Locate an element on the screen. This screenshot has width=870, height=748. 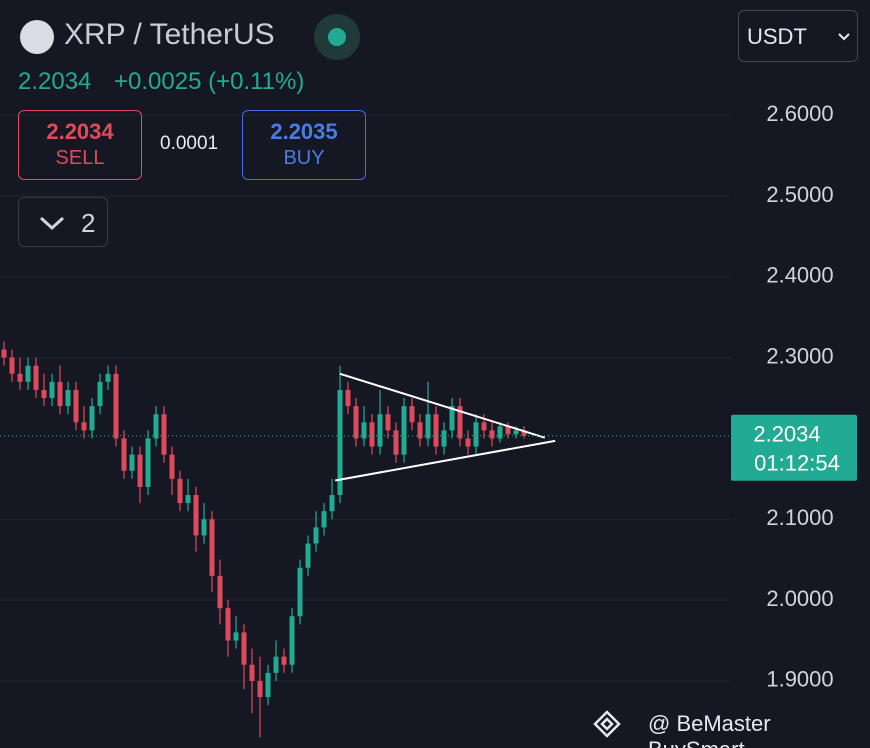
y-tick-label: 2.0000 is located at coordinates (799, 598).